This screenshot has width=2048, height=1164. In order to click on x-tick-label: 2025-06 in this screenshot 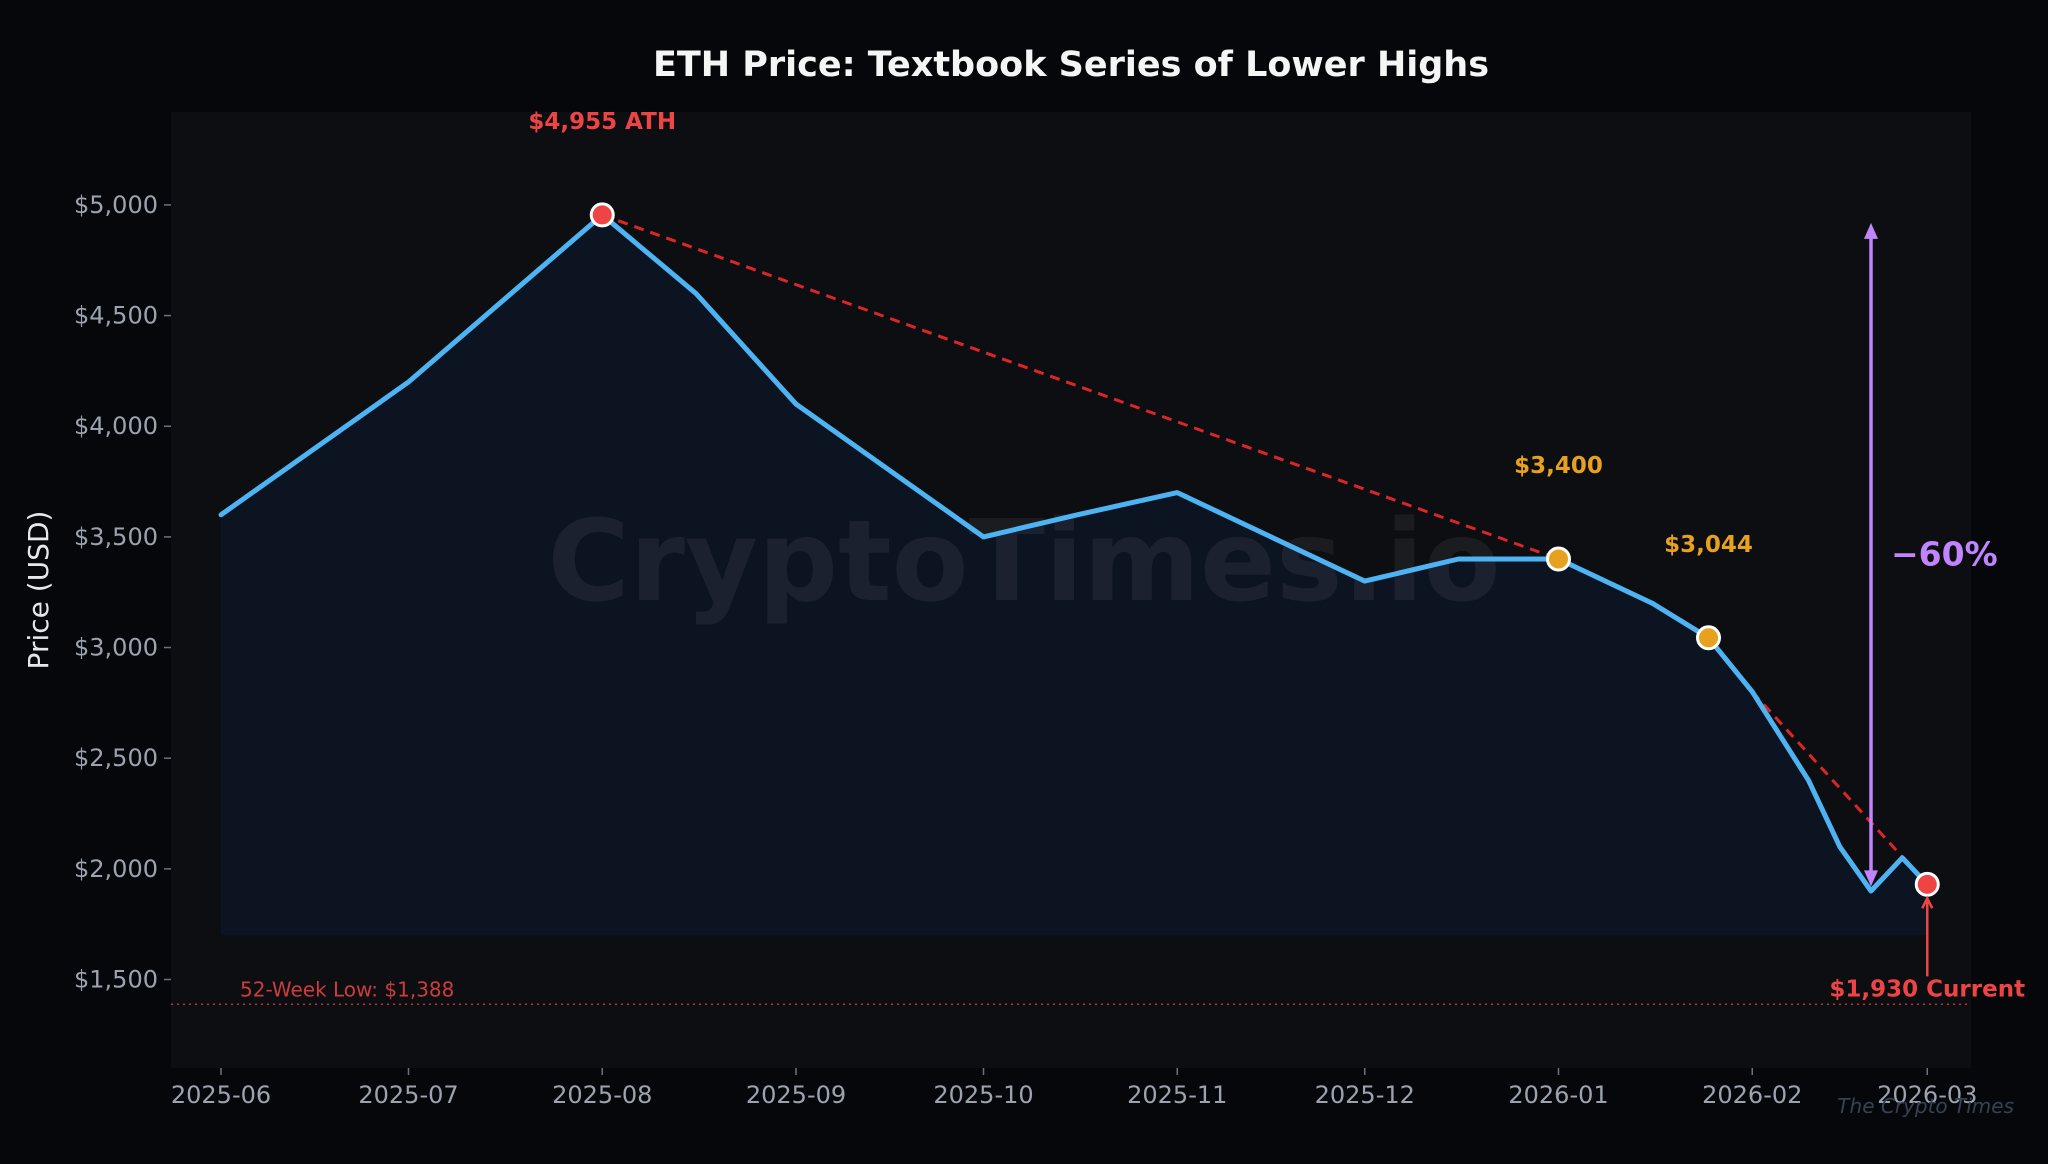, I will do `click(221, 1095)`.